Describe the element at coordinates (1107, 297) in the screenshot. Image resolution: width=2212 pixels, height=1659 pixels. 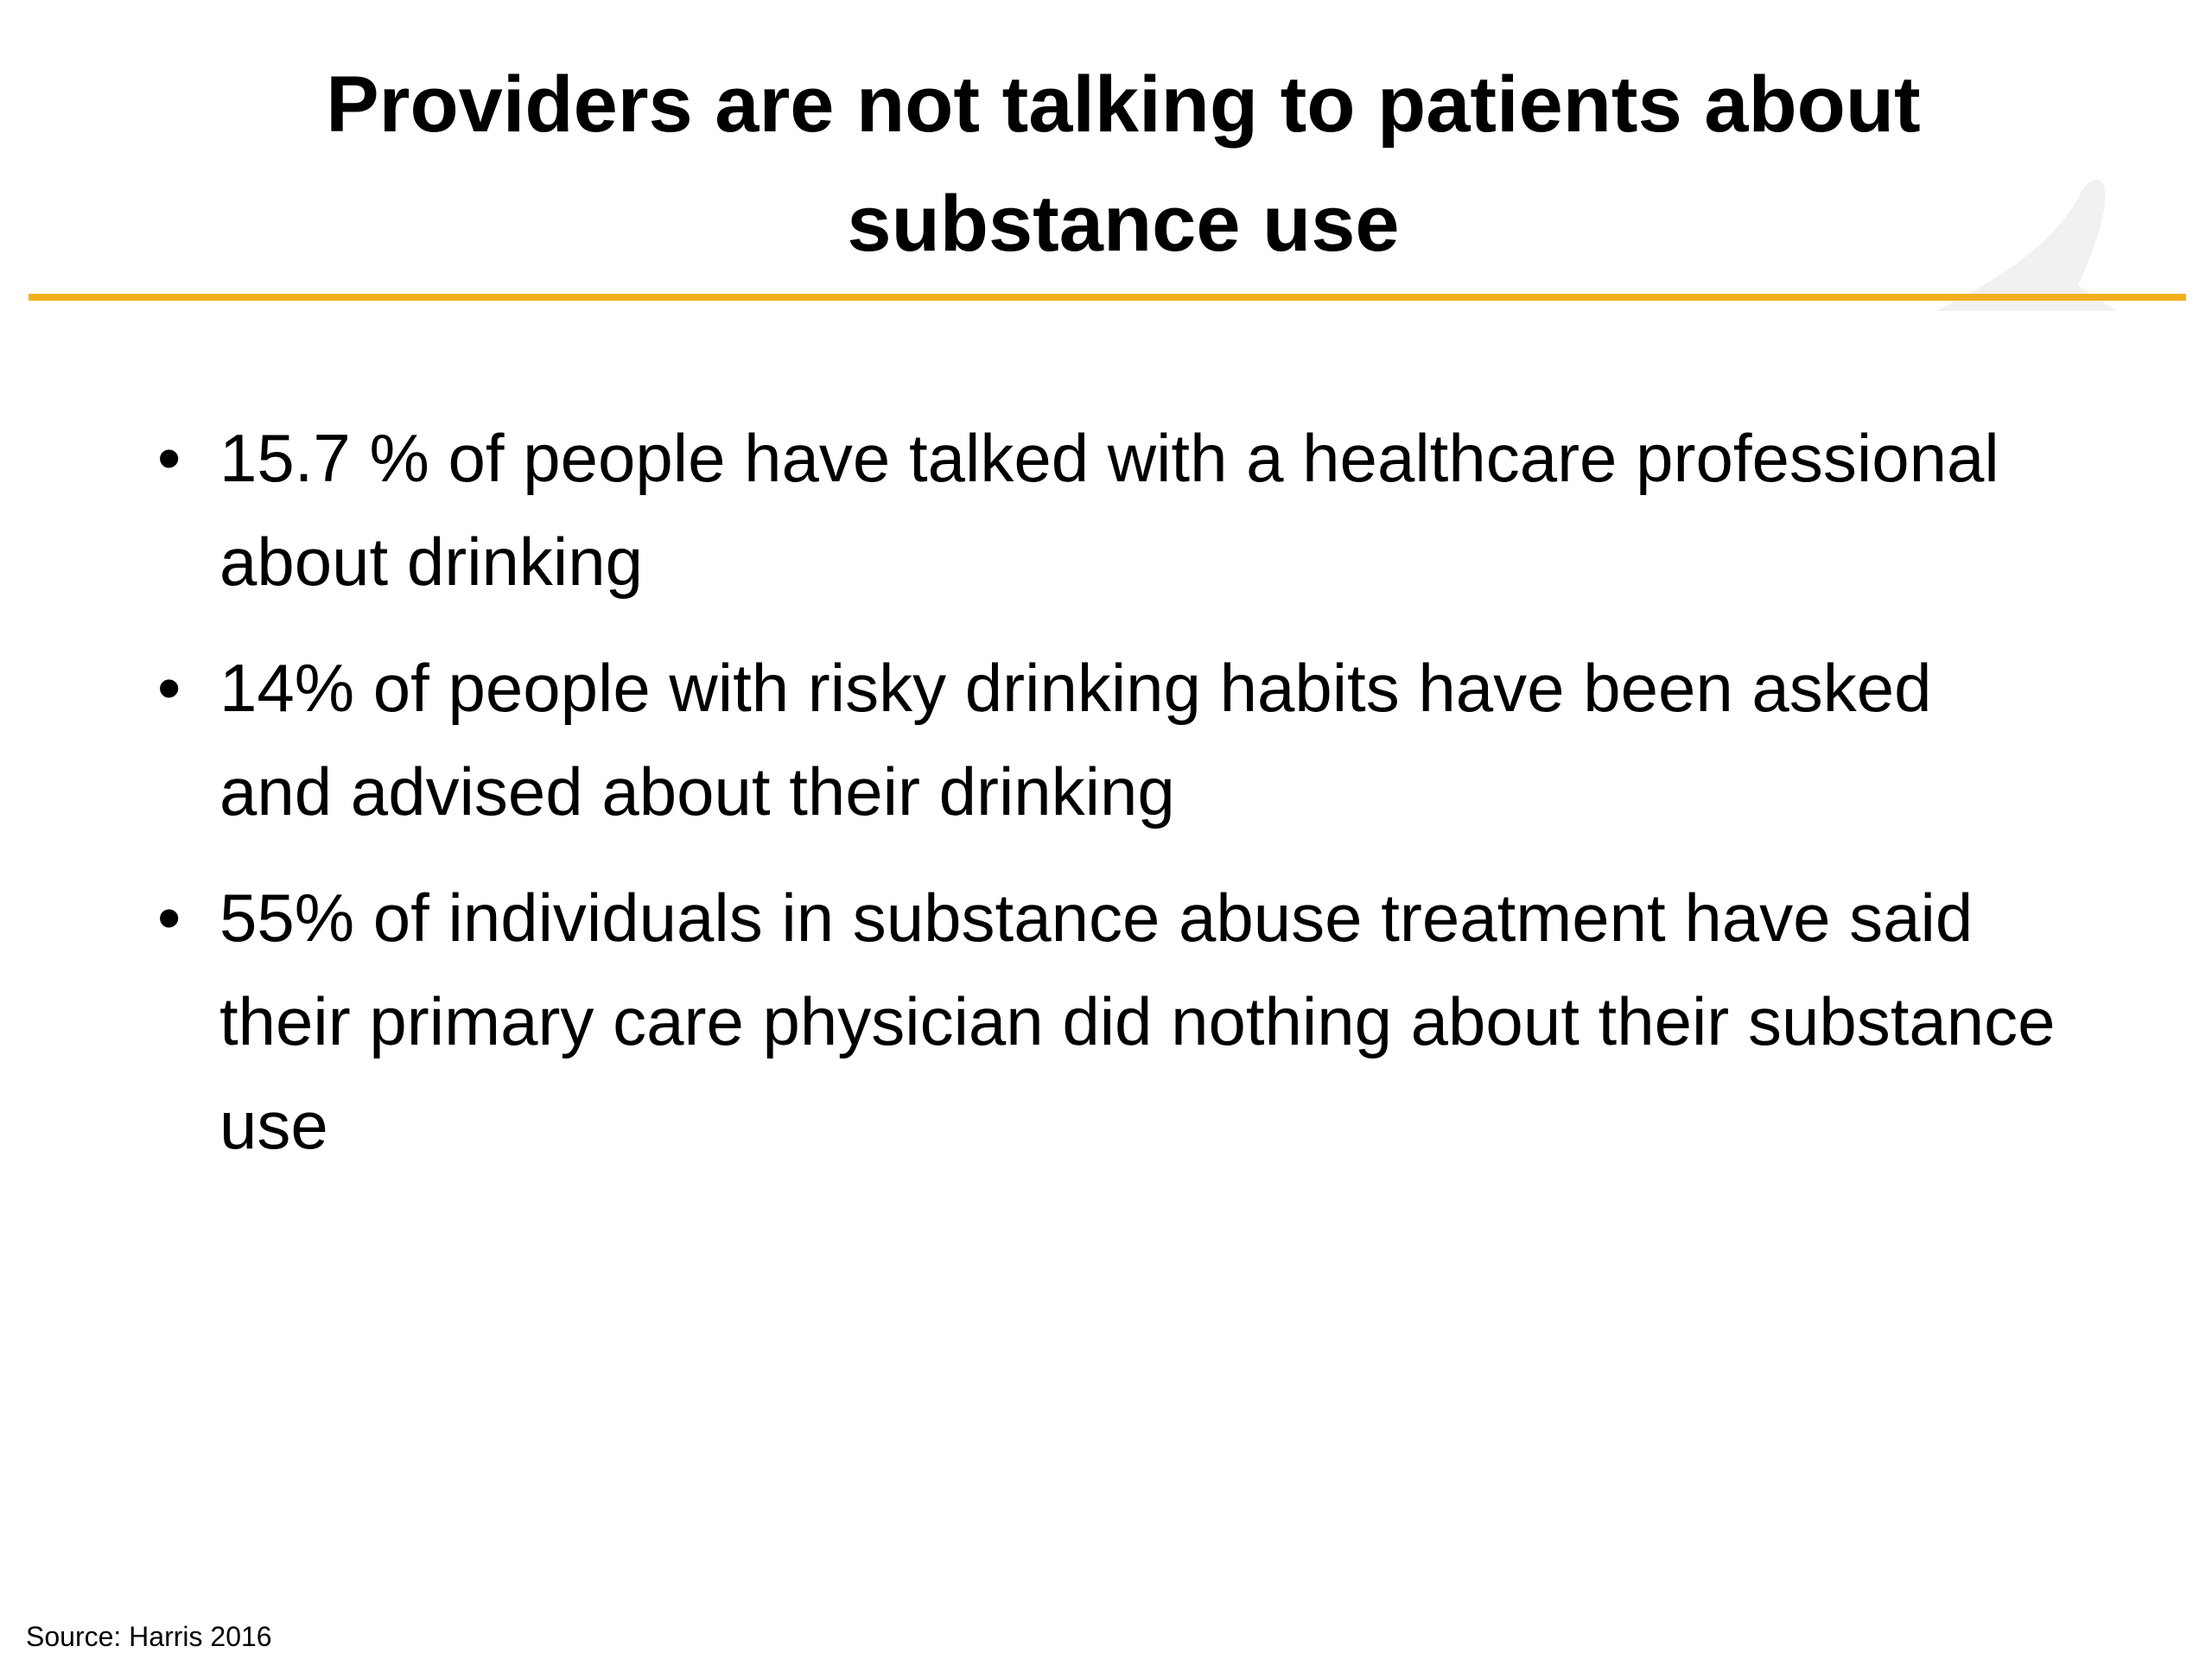
I see `title-rule` at that location.